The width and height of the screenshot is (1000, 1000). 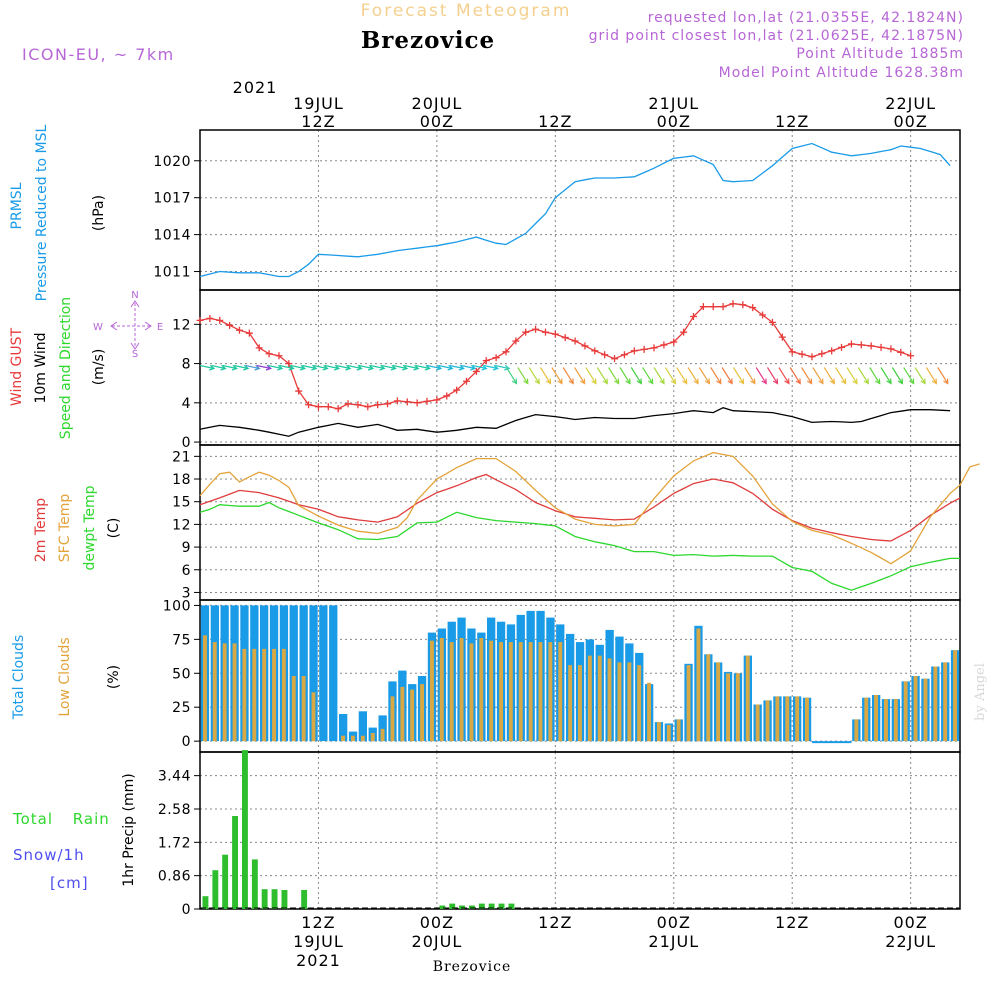 What do you see at coordinates (61, 819) in the screenshot?
I see `total-rain-label: Total Rain` at bounding box center [61, 819].